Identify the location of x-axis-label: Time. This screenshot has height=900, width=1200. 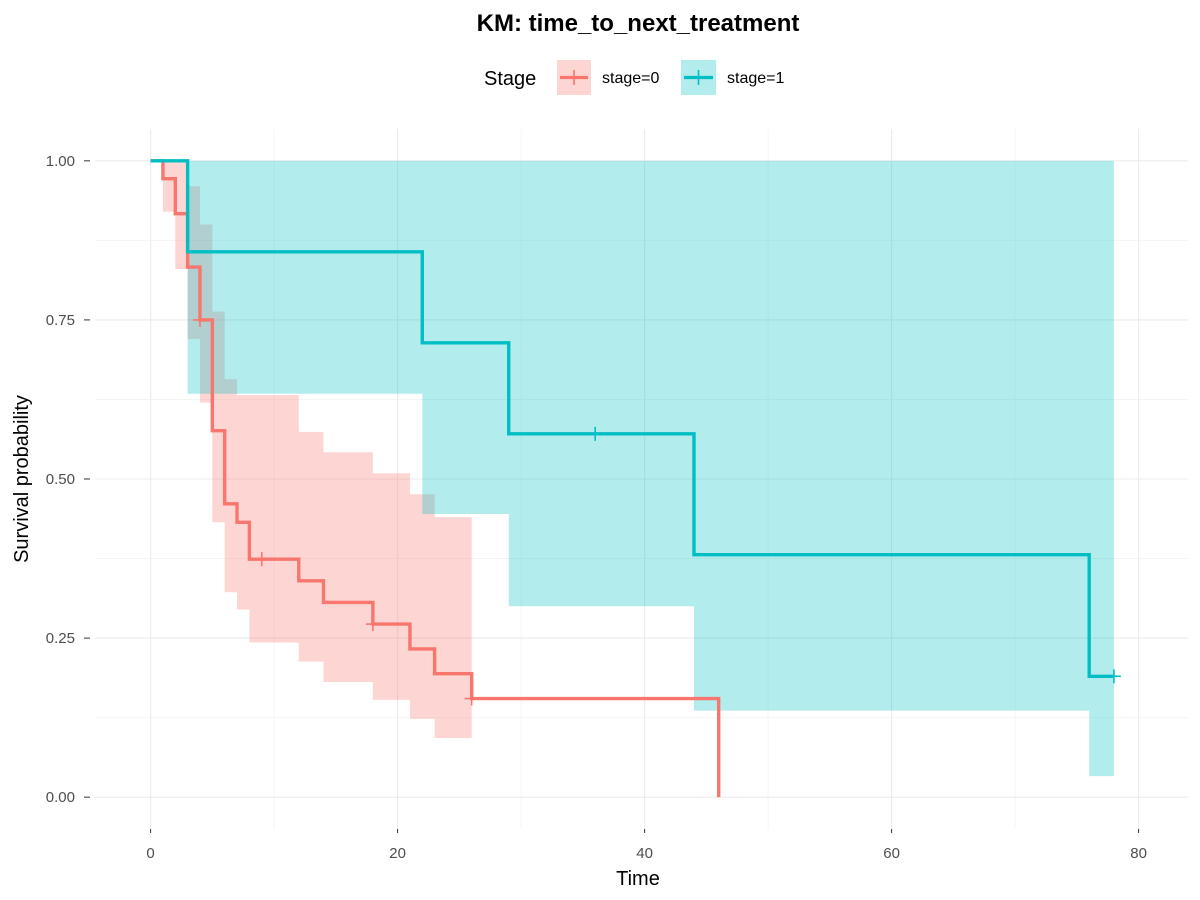
(638, 879).